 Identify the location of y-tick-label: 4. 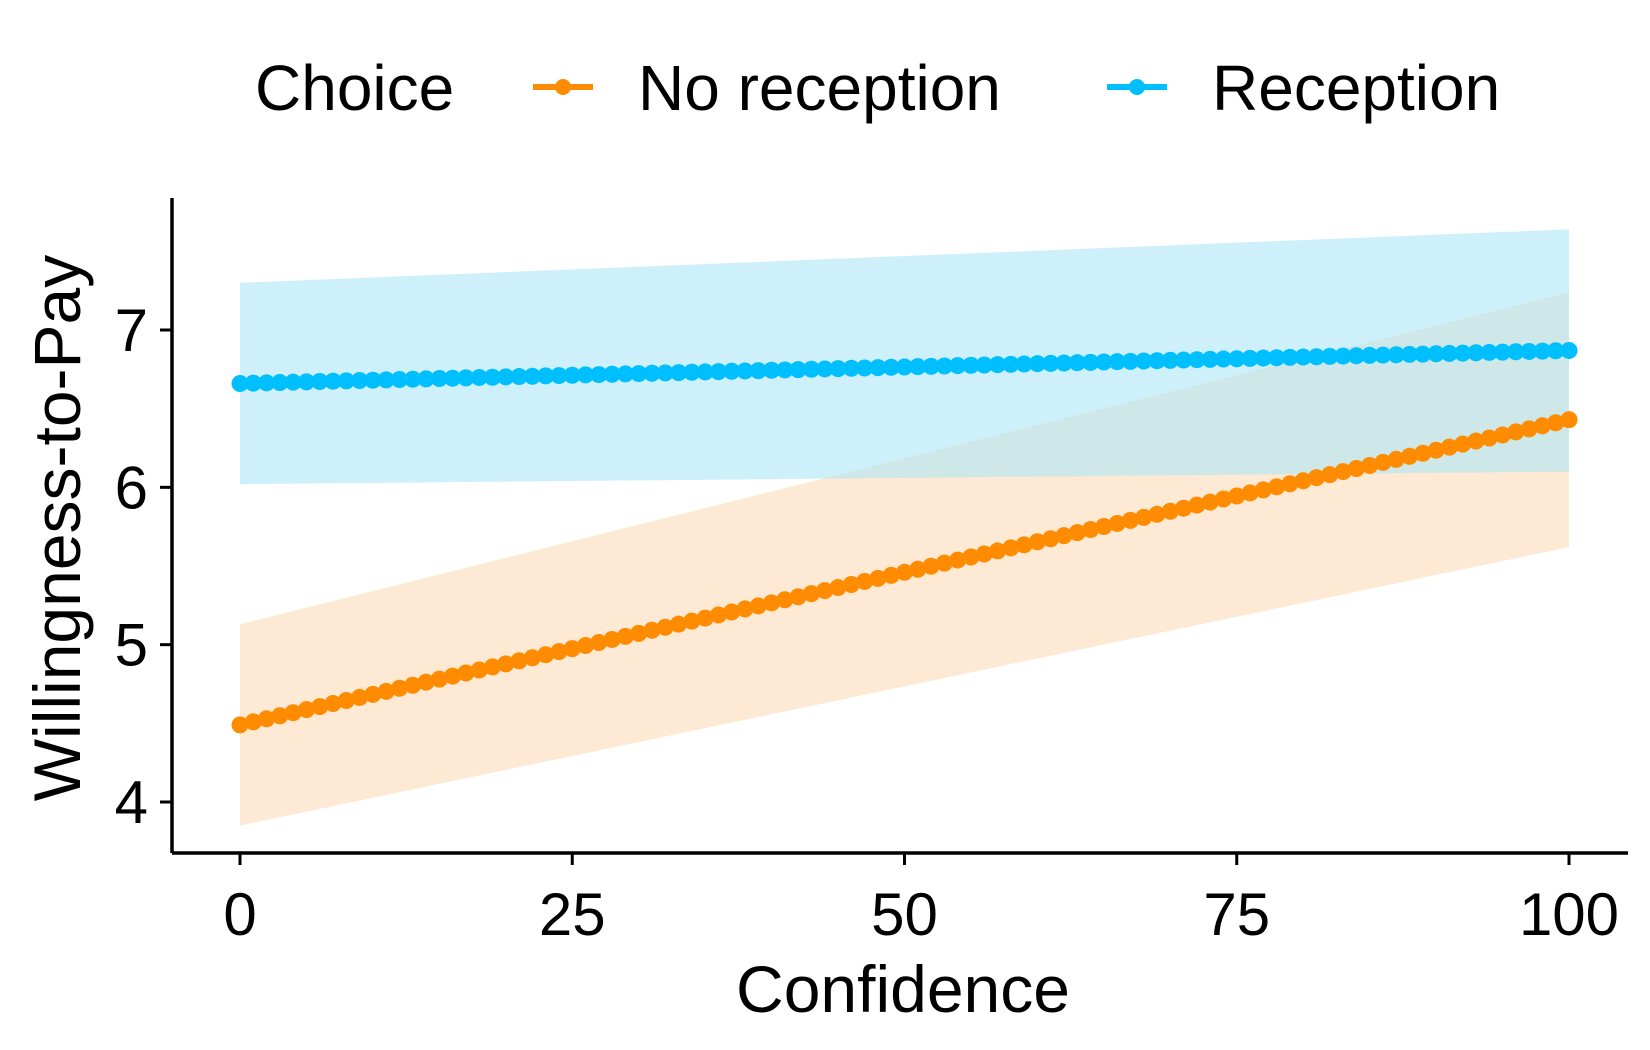
(131, 802).